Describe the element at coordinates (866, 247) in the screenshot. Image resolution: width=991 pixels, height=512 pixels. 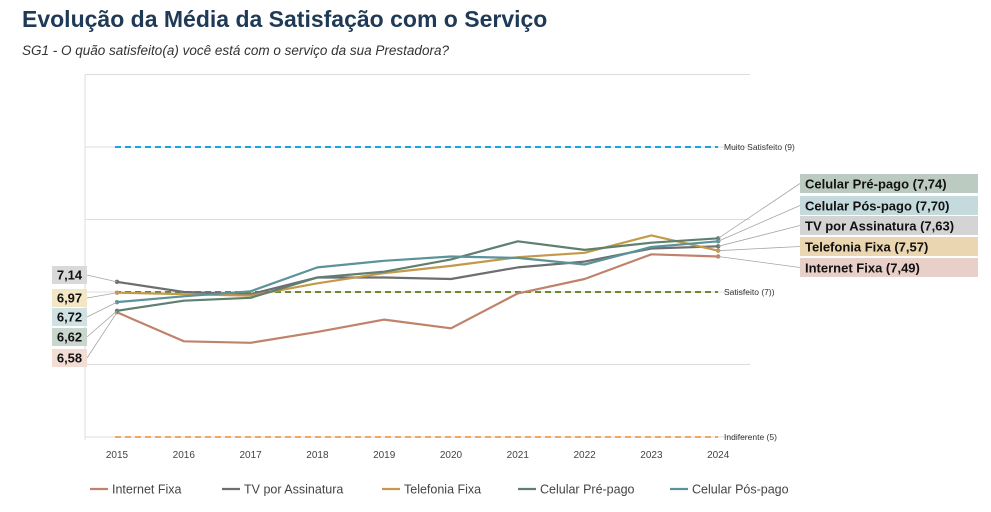
I see `end-value-label: Telefonia Fixa (7,57)` at that location.